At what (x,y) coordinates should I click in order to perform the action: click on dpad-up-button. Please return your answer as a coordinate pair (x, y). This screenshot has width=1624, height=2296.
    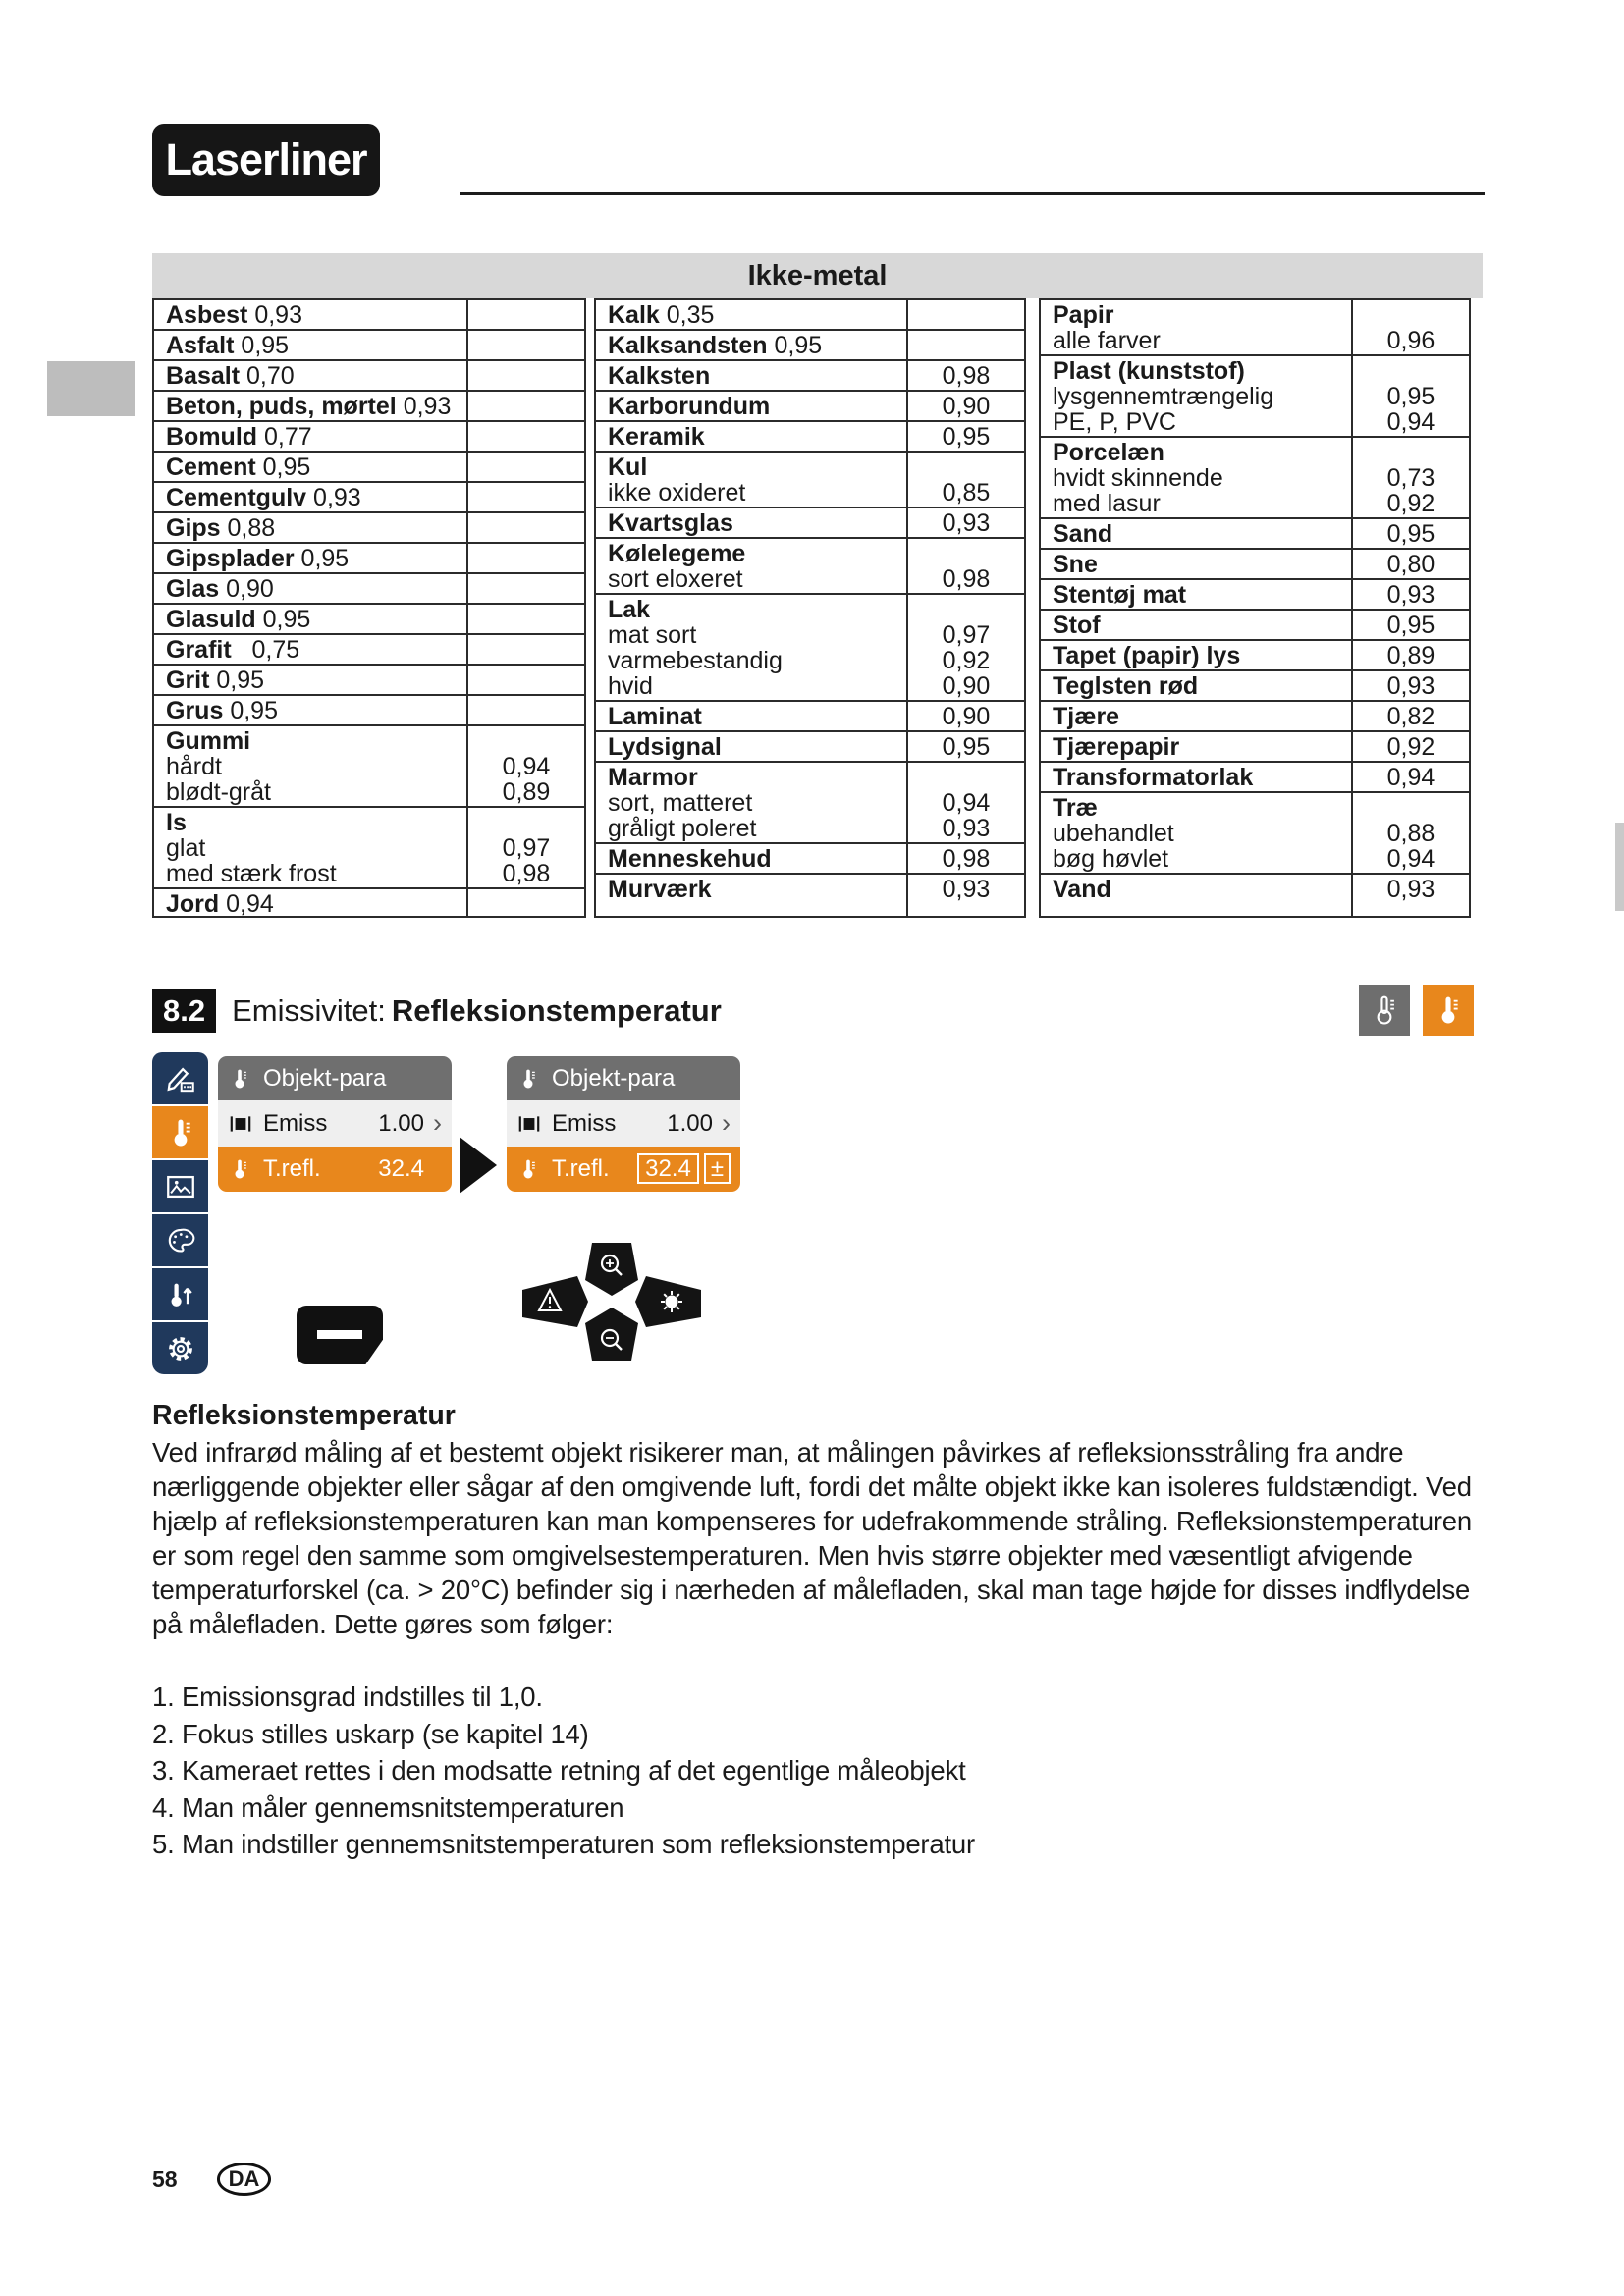
    Looking at the image, I should click on (611, 1269).